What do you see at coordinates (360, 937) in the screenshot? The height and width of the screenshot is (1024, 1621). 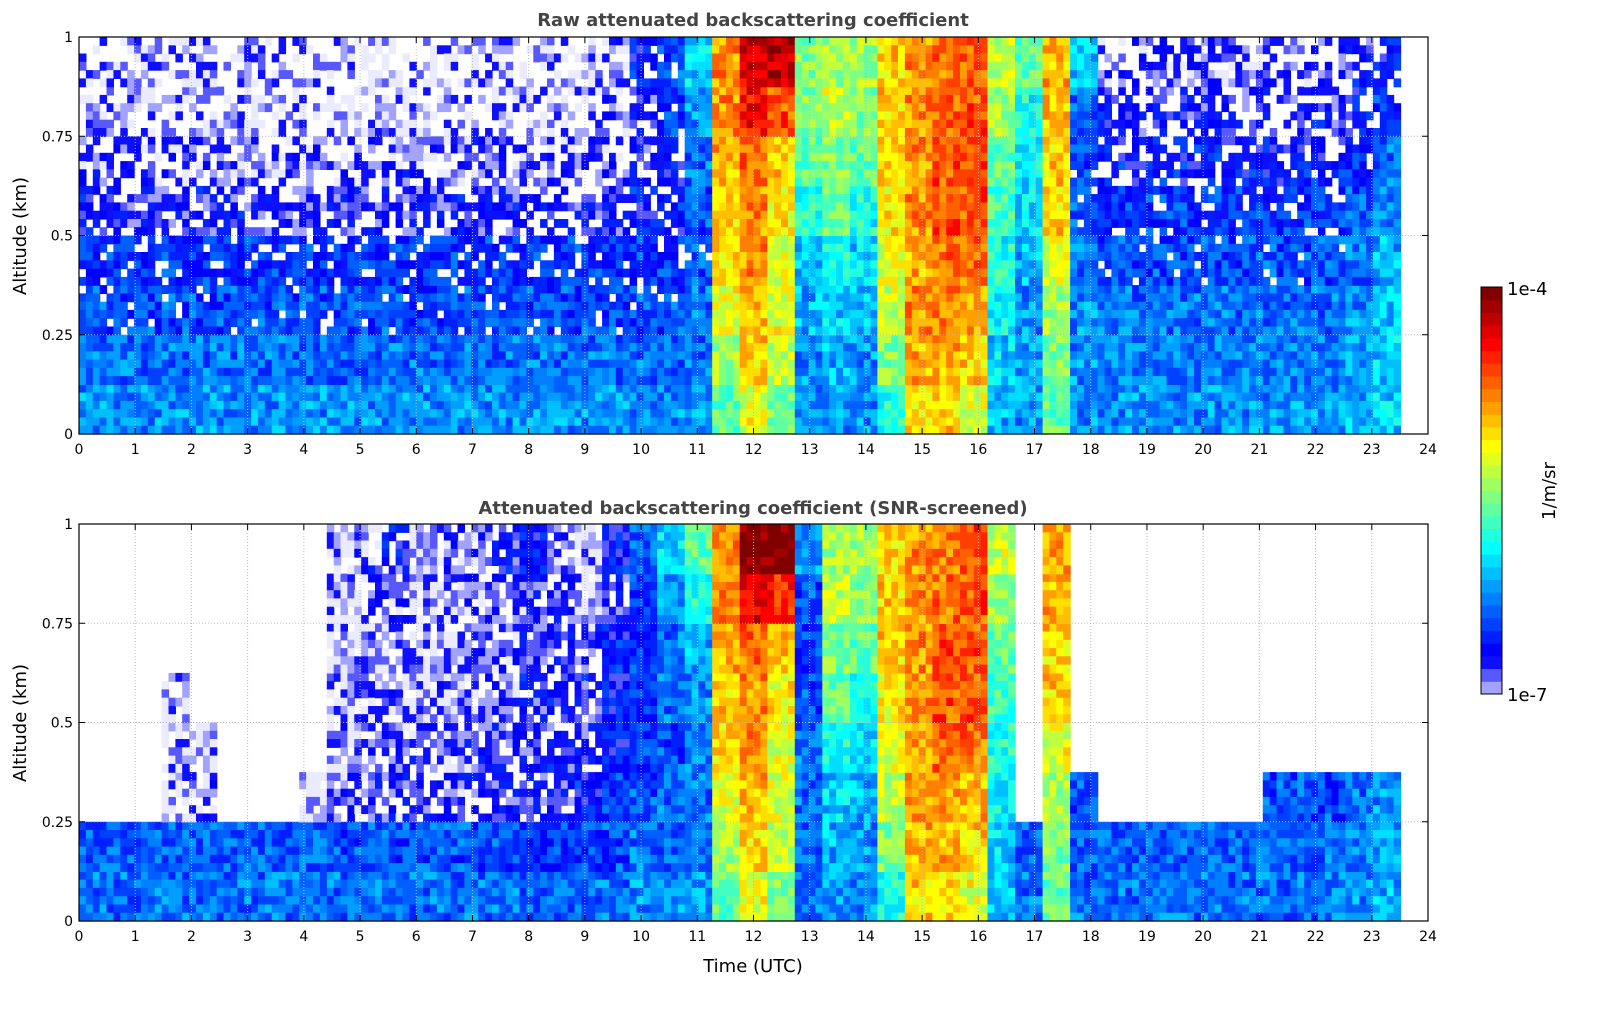 I see `x-tick-label: 5` at bounding box center [360, 937].